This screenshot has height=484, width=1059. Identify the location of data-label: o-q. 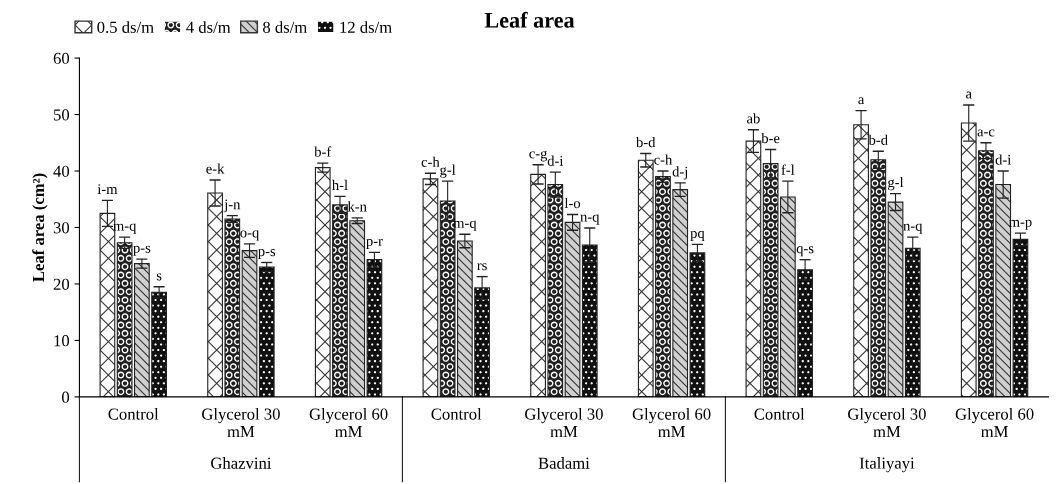
(249, 235).